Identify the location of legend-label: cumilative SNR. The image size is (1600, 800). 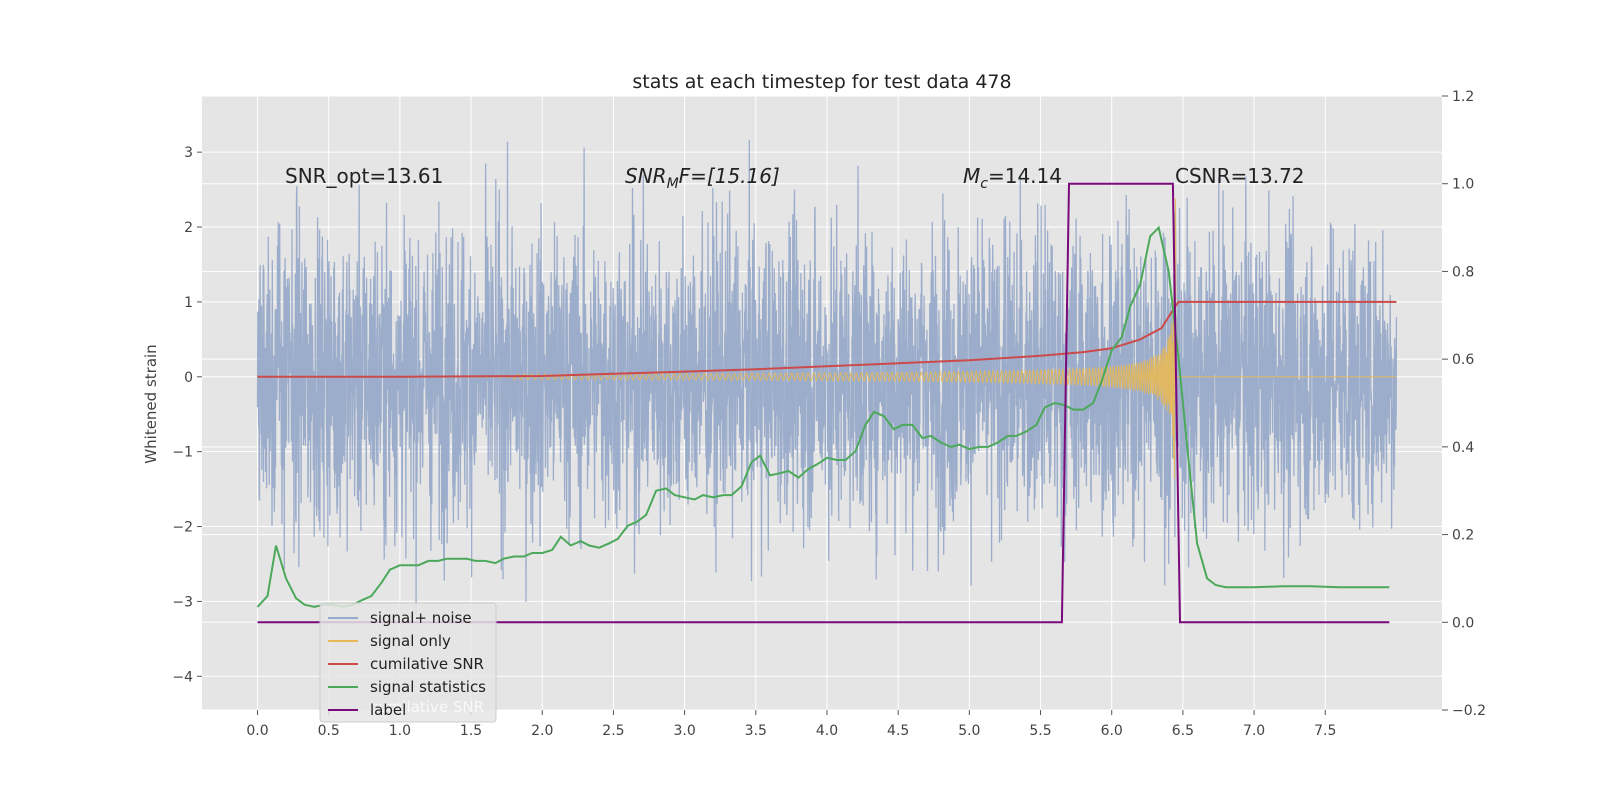
(427, 664).